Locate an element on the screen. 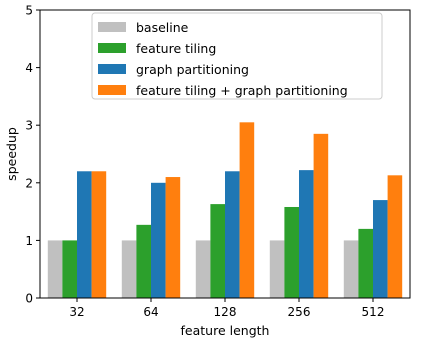 This screenshot has height=346, width=428. x-tick-label: 32 is located at coordinates (76, 312).